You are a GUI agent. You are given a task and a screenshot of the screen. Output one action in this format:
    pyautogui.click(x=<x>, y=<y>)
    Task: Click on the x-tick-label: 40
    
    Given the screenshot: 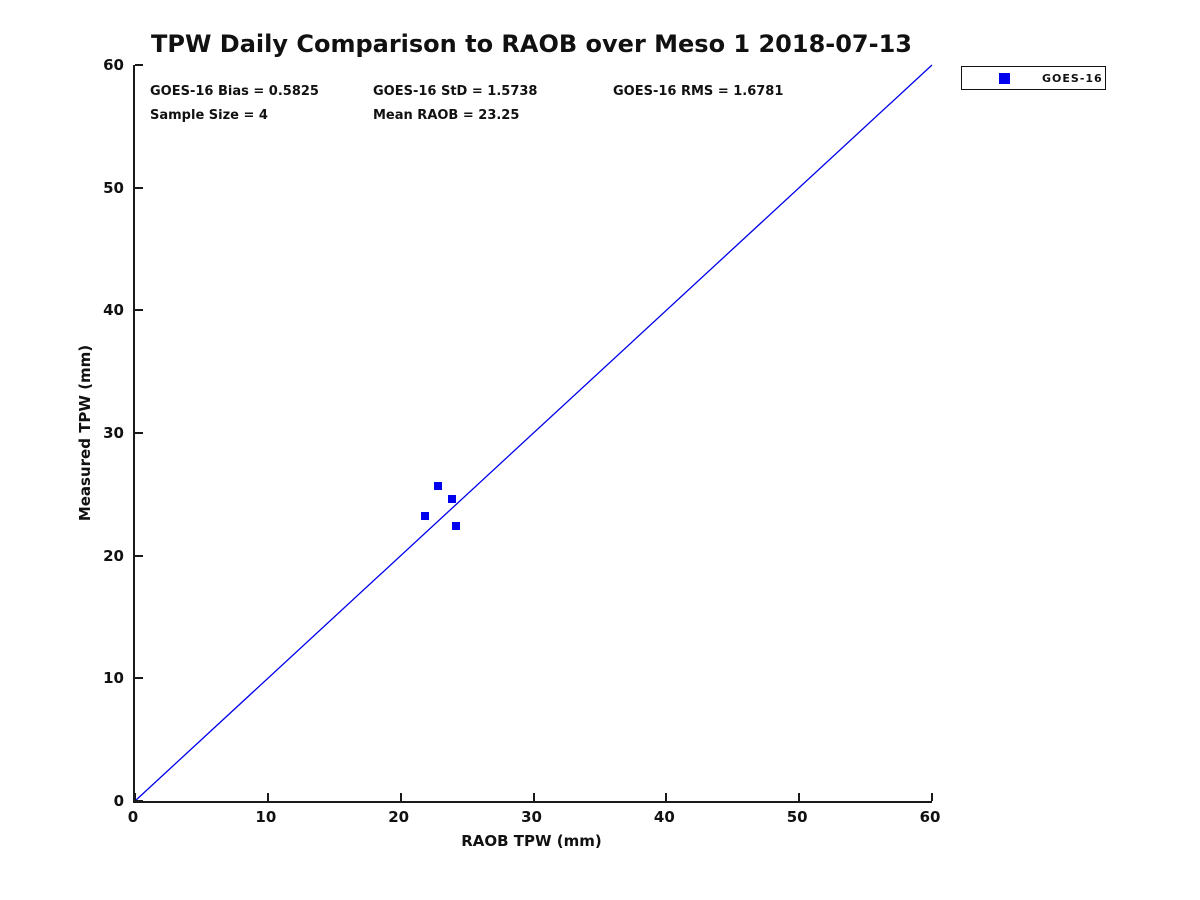 What is the action you would take?
    pyautogui.click(x=664, y=817)
    